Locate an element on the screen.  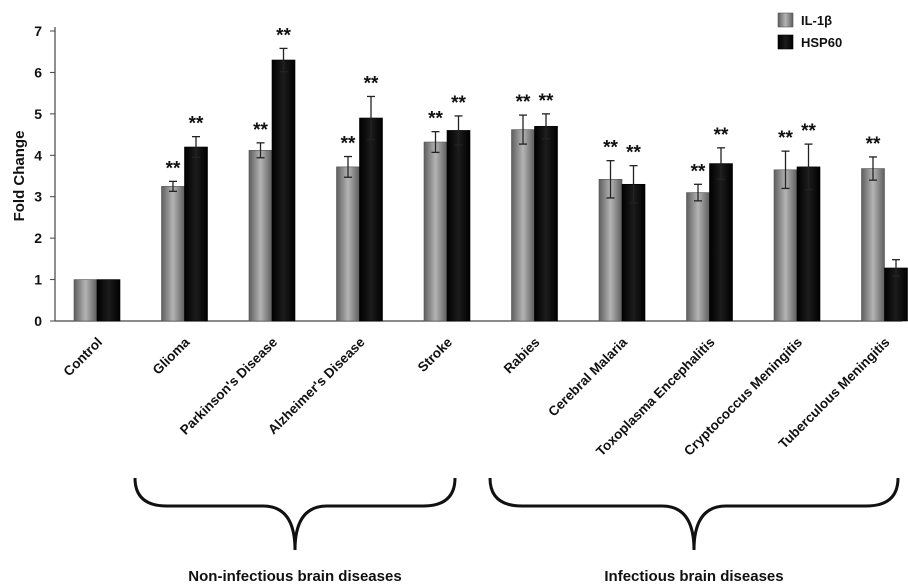
legend: IL-1β HSP60 is located at coordinates (809, 31).